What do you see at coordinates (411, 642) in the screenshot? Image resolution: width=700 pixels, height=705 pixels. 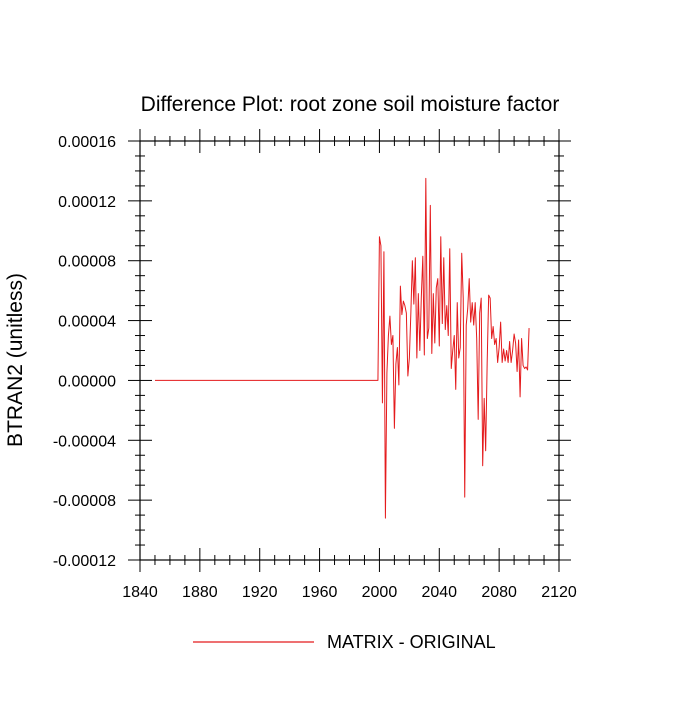 I see `legend-label: MATRIX - ORIGINAL` at bounding box center [411, 642].